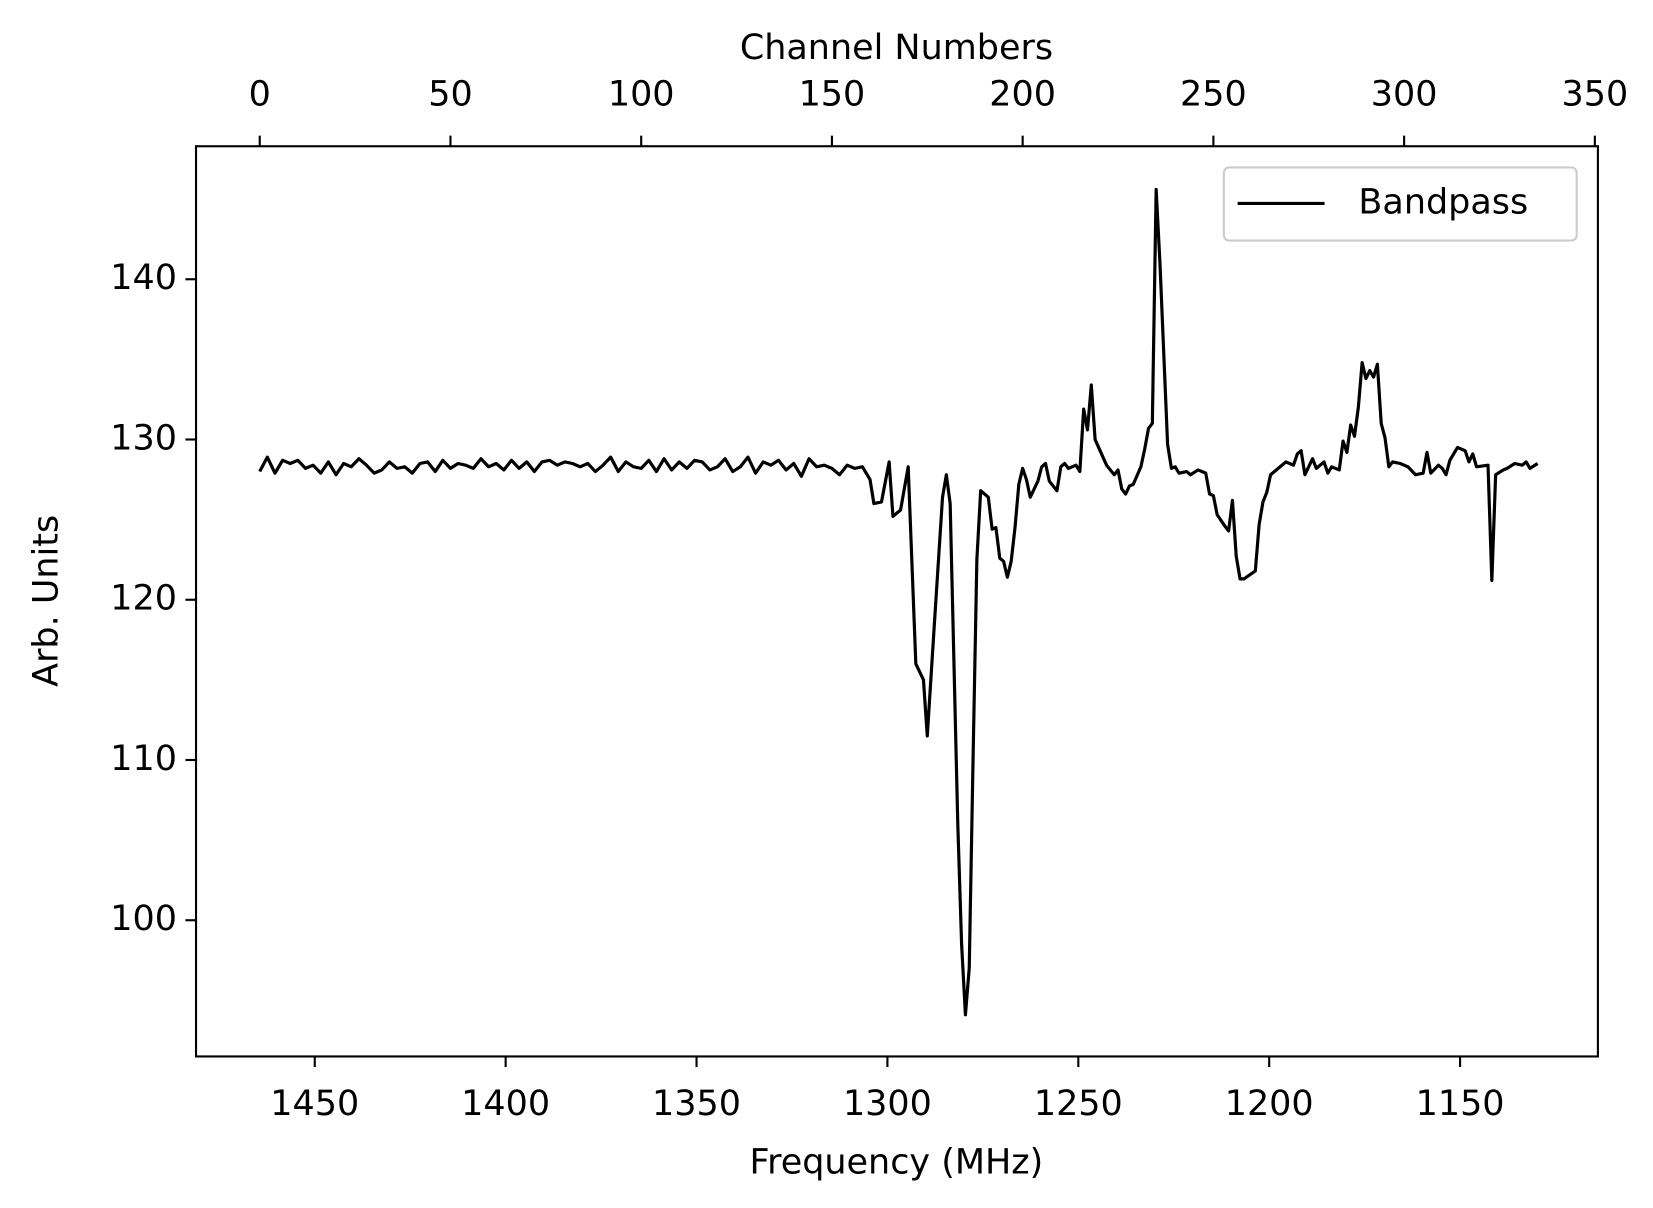 Image resolution: width=1653 pixels, height=1208 pixels. I want to click on x-axis-label: Frequency (MHz), so click(897, 1162).